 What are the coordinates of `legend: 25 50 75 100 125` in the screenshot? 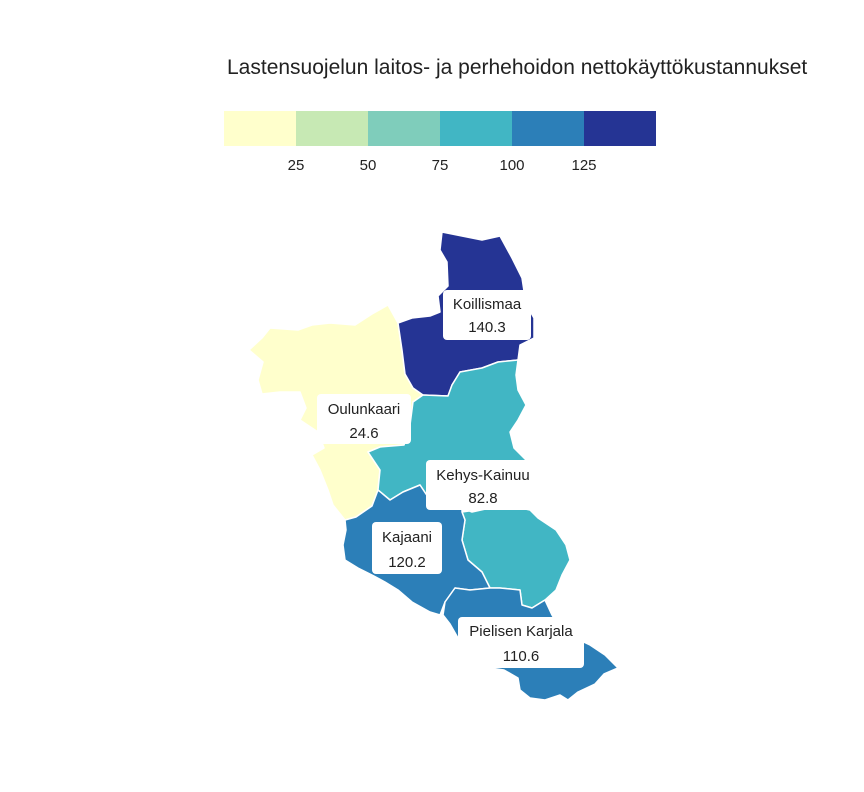 It's located at (440, 142).